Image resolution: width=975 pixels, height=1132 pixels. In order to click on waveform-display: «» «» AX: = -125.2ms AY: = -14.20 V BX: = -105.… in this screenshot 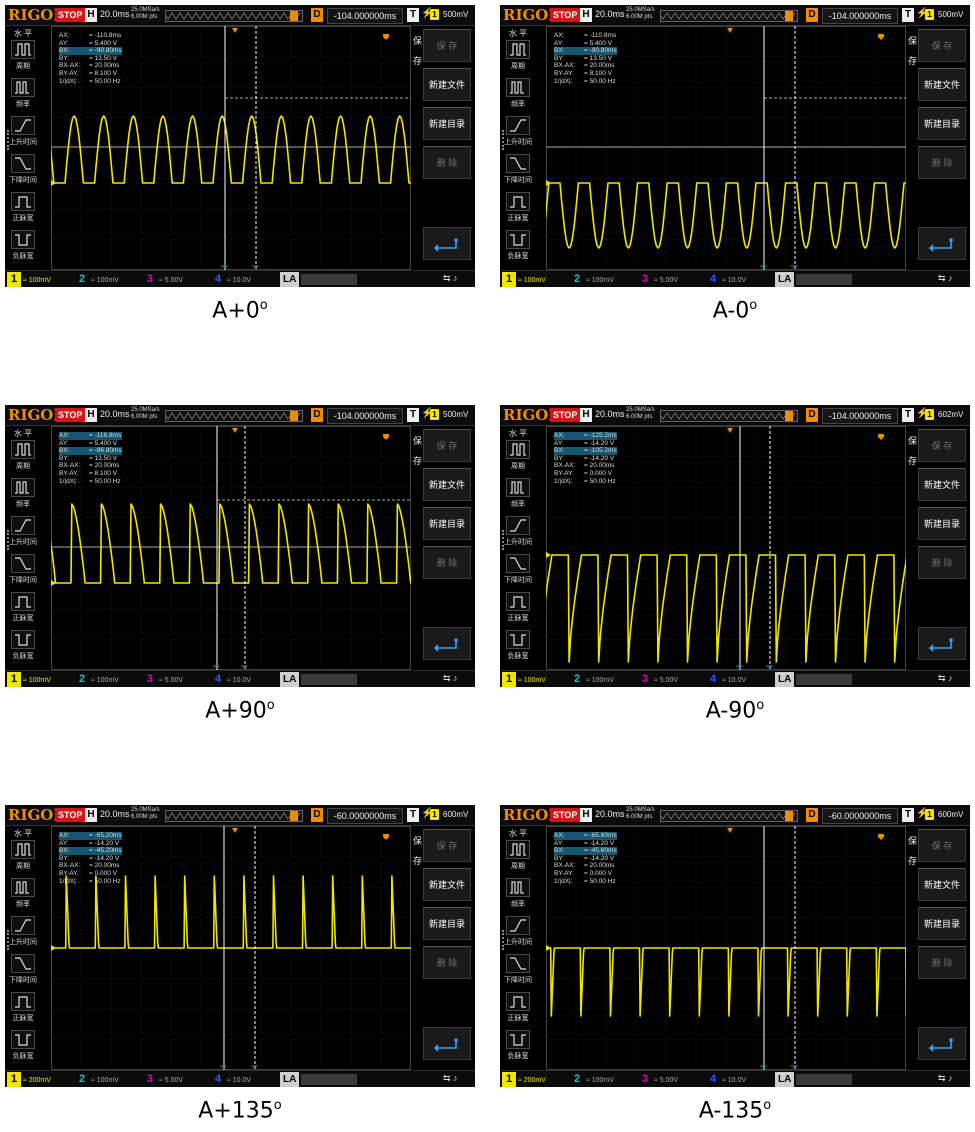, I will do `click(726, 548)`.